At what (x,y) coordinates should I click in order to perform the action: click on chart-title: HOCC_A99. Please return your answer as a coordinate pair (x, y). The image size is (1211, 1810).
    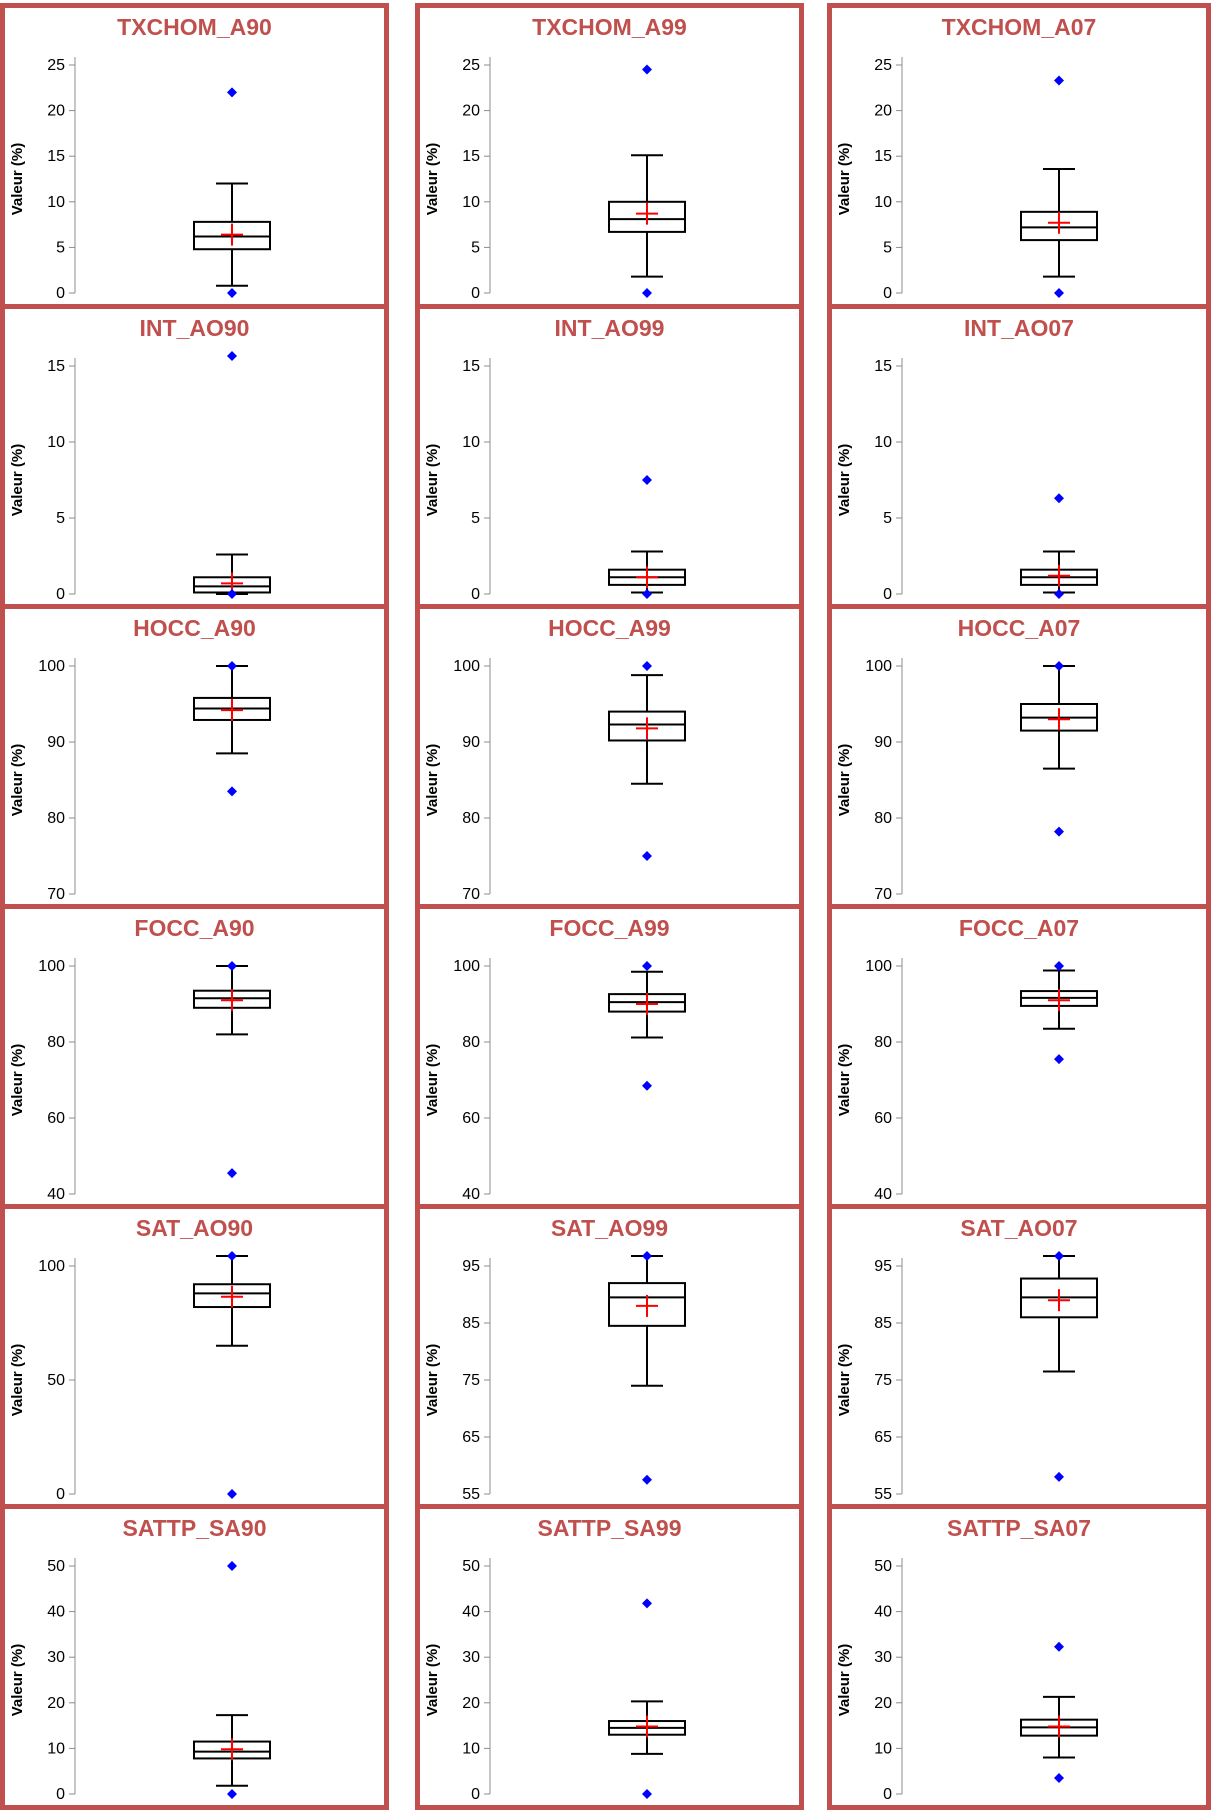
    Looking at the image, I should click on (609, 628).